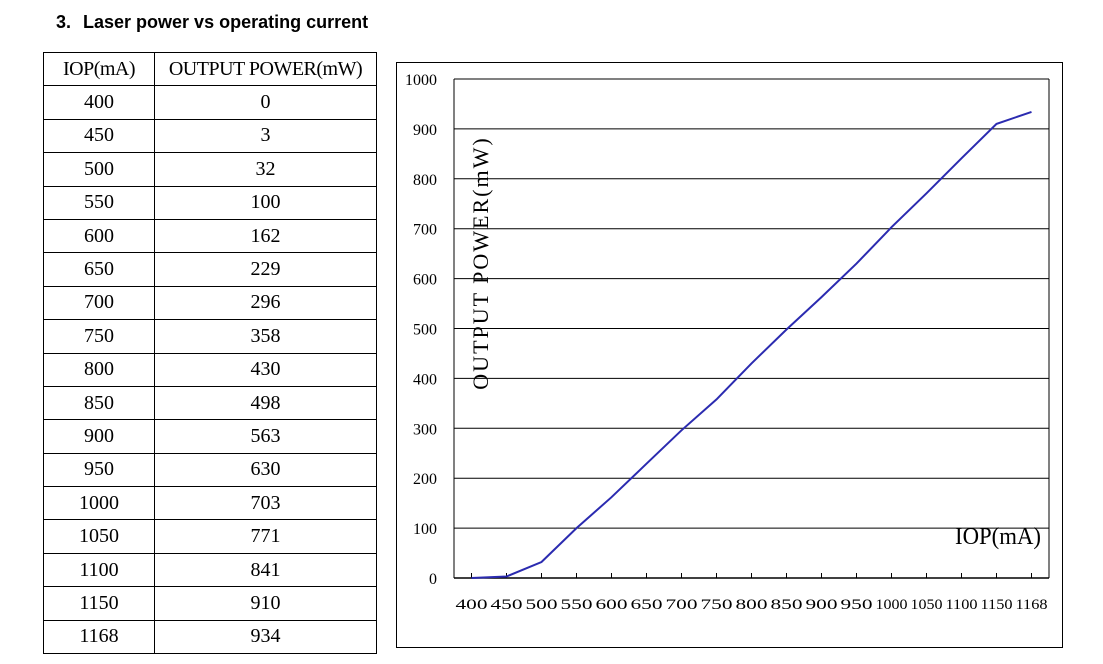 Image resolution: width=1103 pixels, height=664 pixels. What do you see at coordinates (717, 605) in the screenshot?
I see `x-tick-label: 750` at bounding box center [717, 605].